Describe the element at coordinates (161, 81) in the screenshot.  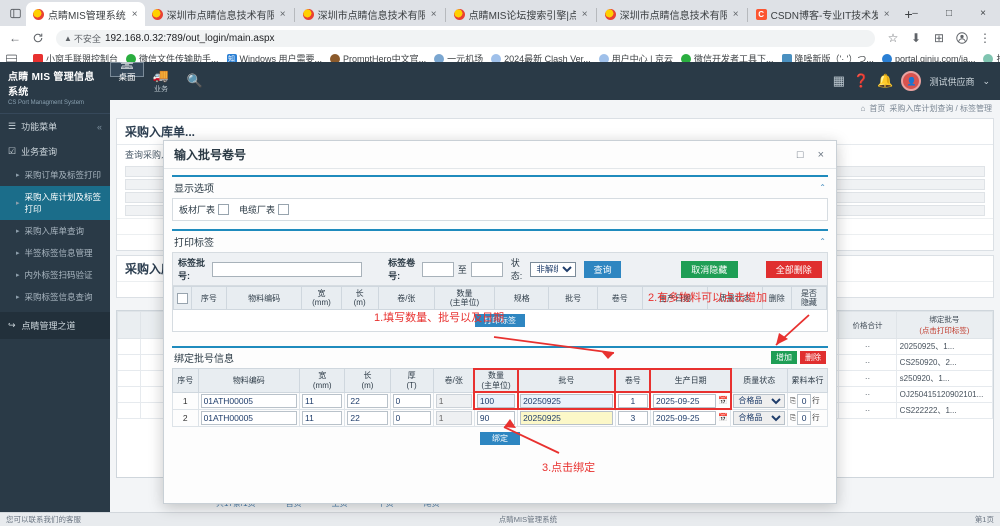
I see `topnav-item-business: 🚚 业务` at that location.